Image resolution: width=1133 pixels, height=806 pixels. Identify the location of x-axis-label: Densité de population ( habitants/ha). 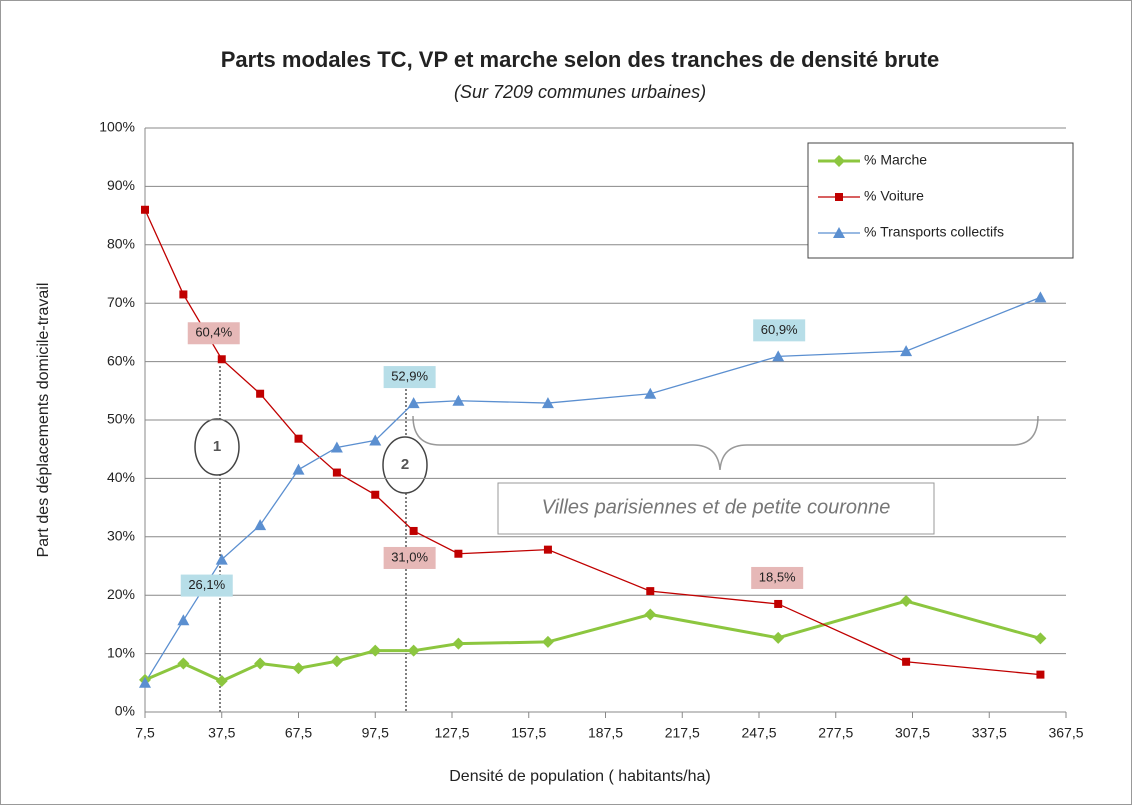
(580, 776).